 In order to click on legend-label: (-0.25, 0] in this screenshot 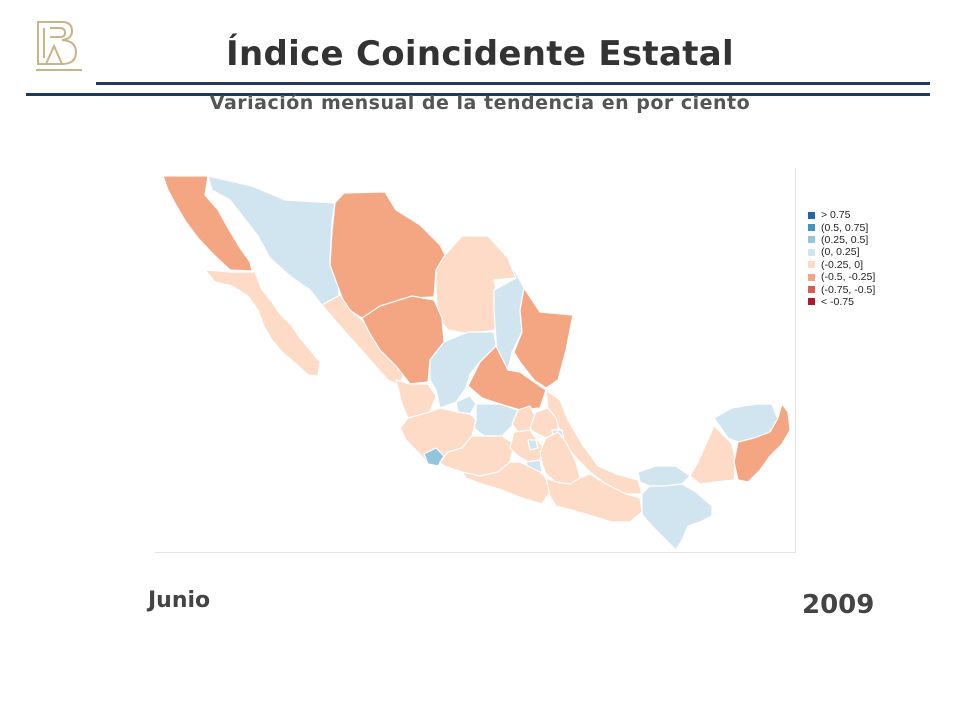, I will do `click(842, 264)`.